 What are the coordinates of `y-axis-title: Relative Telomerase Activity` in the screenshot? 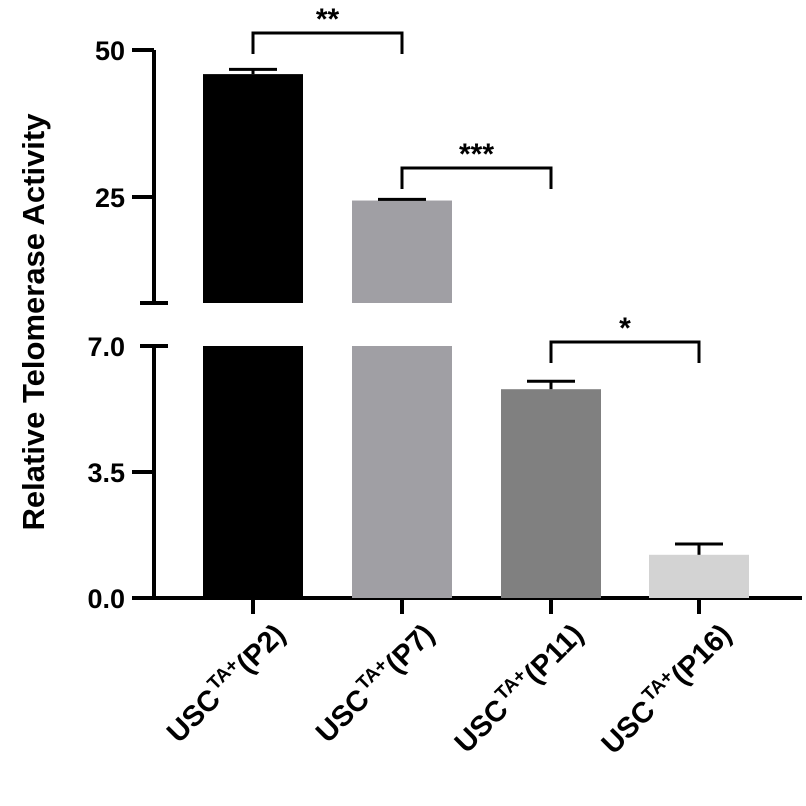 It's located at (33, 322).